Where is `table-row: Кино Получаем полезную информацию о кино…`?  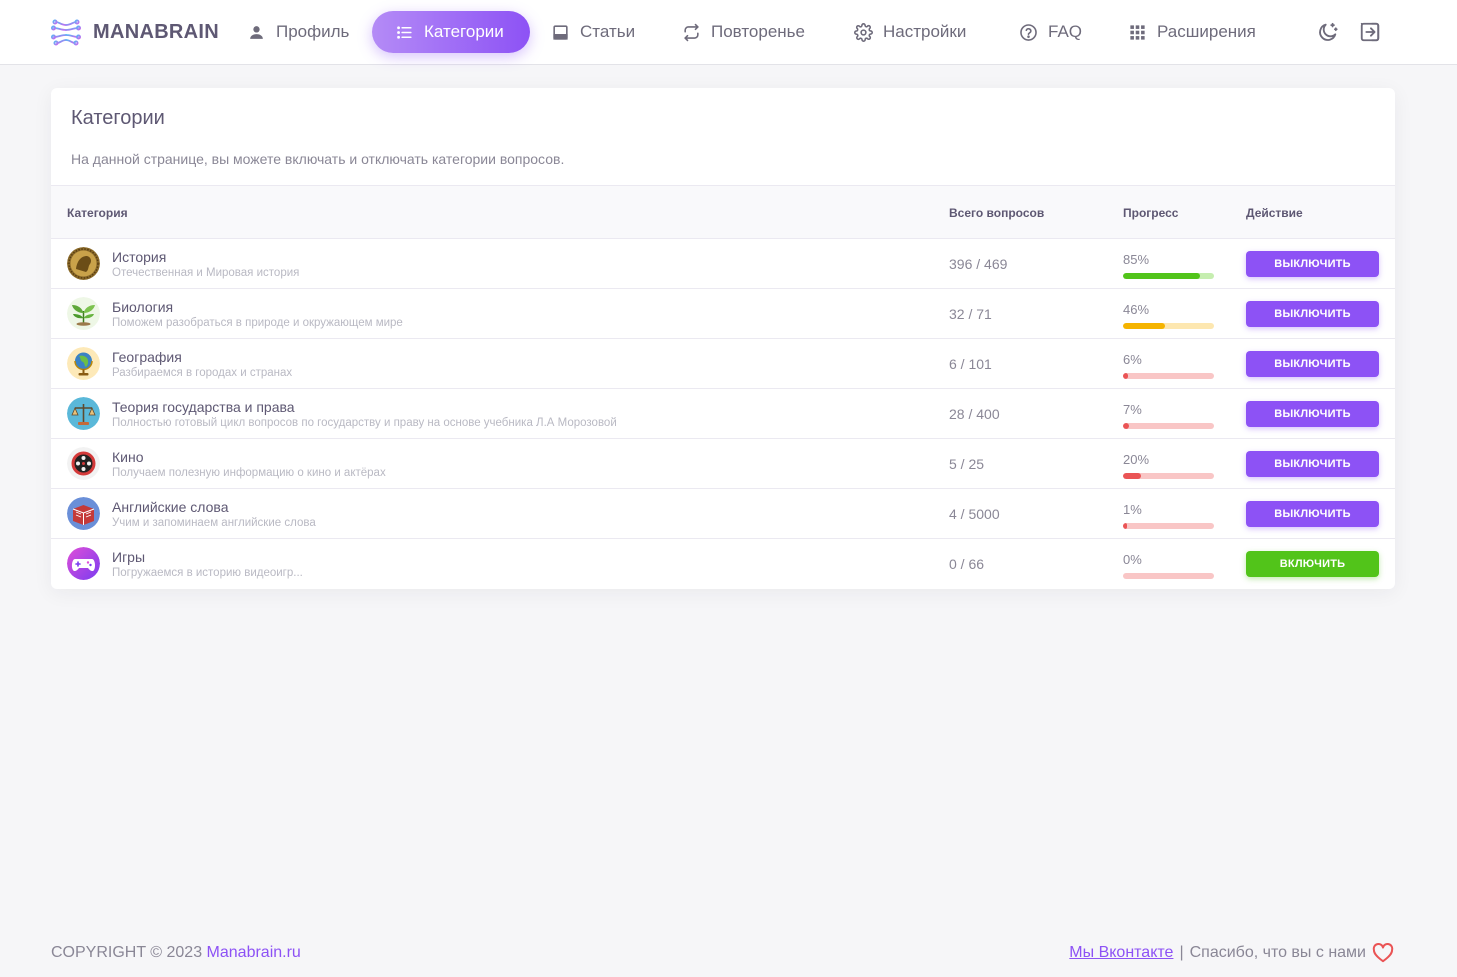 table-row: Кино Получаем полезную информацию о кино… is located at coordinates (723, 464).